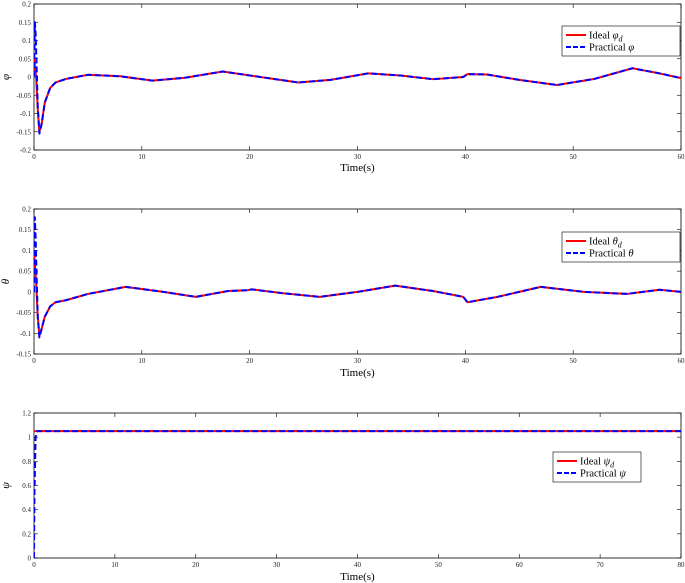 Image resolution: width=685 pixels, height=583 pixels. I want to click on legend-label: Practical ψ, so click(603, 474).